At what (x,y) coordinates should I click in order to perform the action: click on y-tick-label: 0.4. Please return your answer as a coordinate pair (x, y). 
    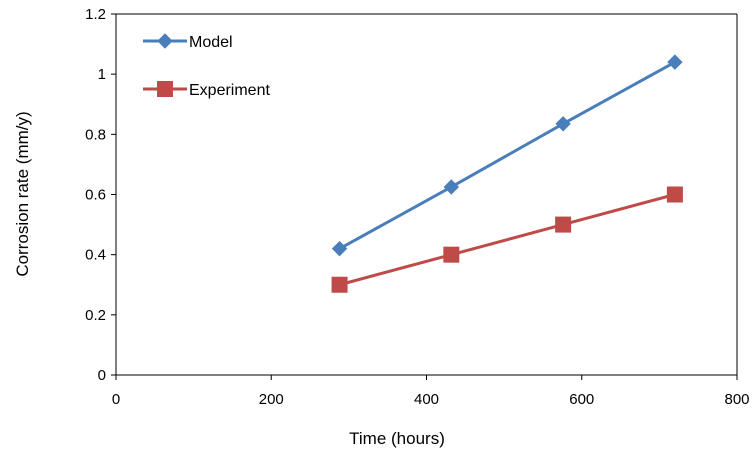
    Looking at the image, I should click on (95, 255).